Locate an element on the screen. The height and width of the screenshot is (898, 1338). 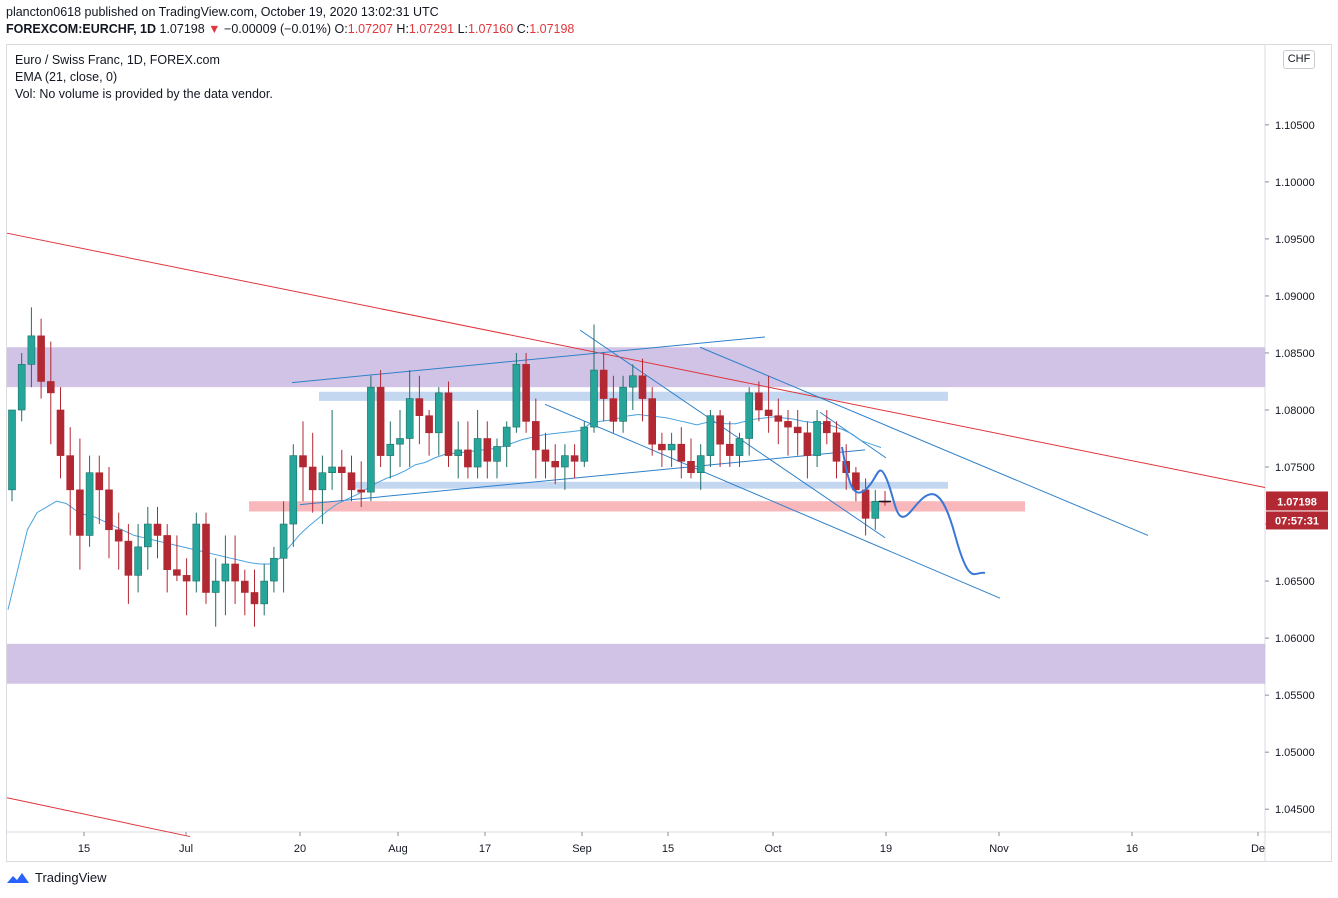
x-tick-label: 19 is located at coordinates (886, 849).